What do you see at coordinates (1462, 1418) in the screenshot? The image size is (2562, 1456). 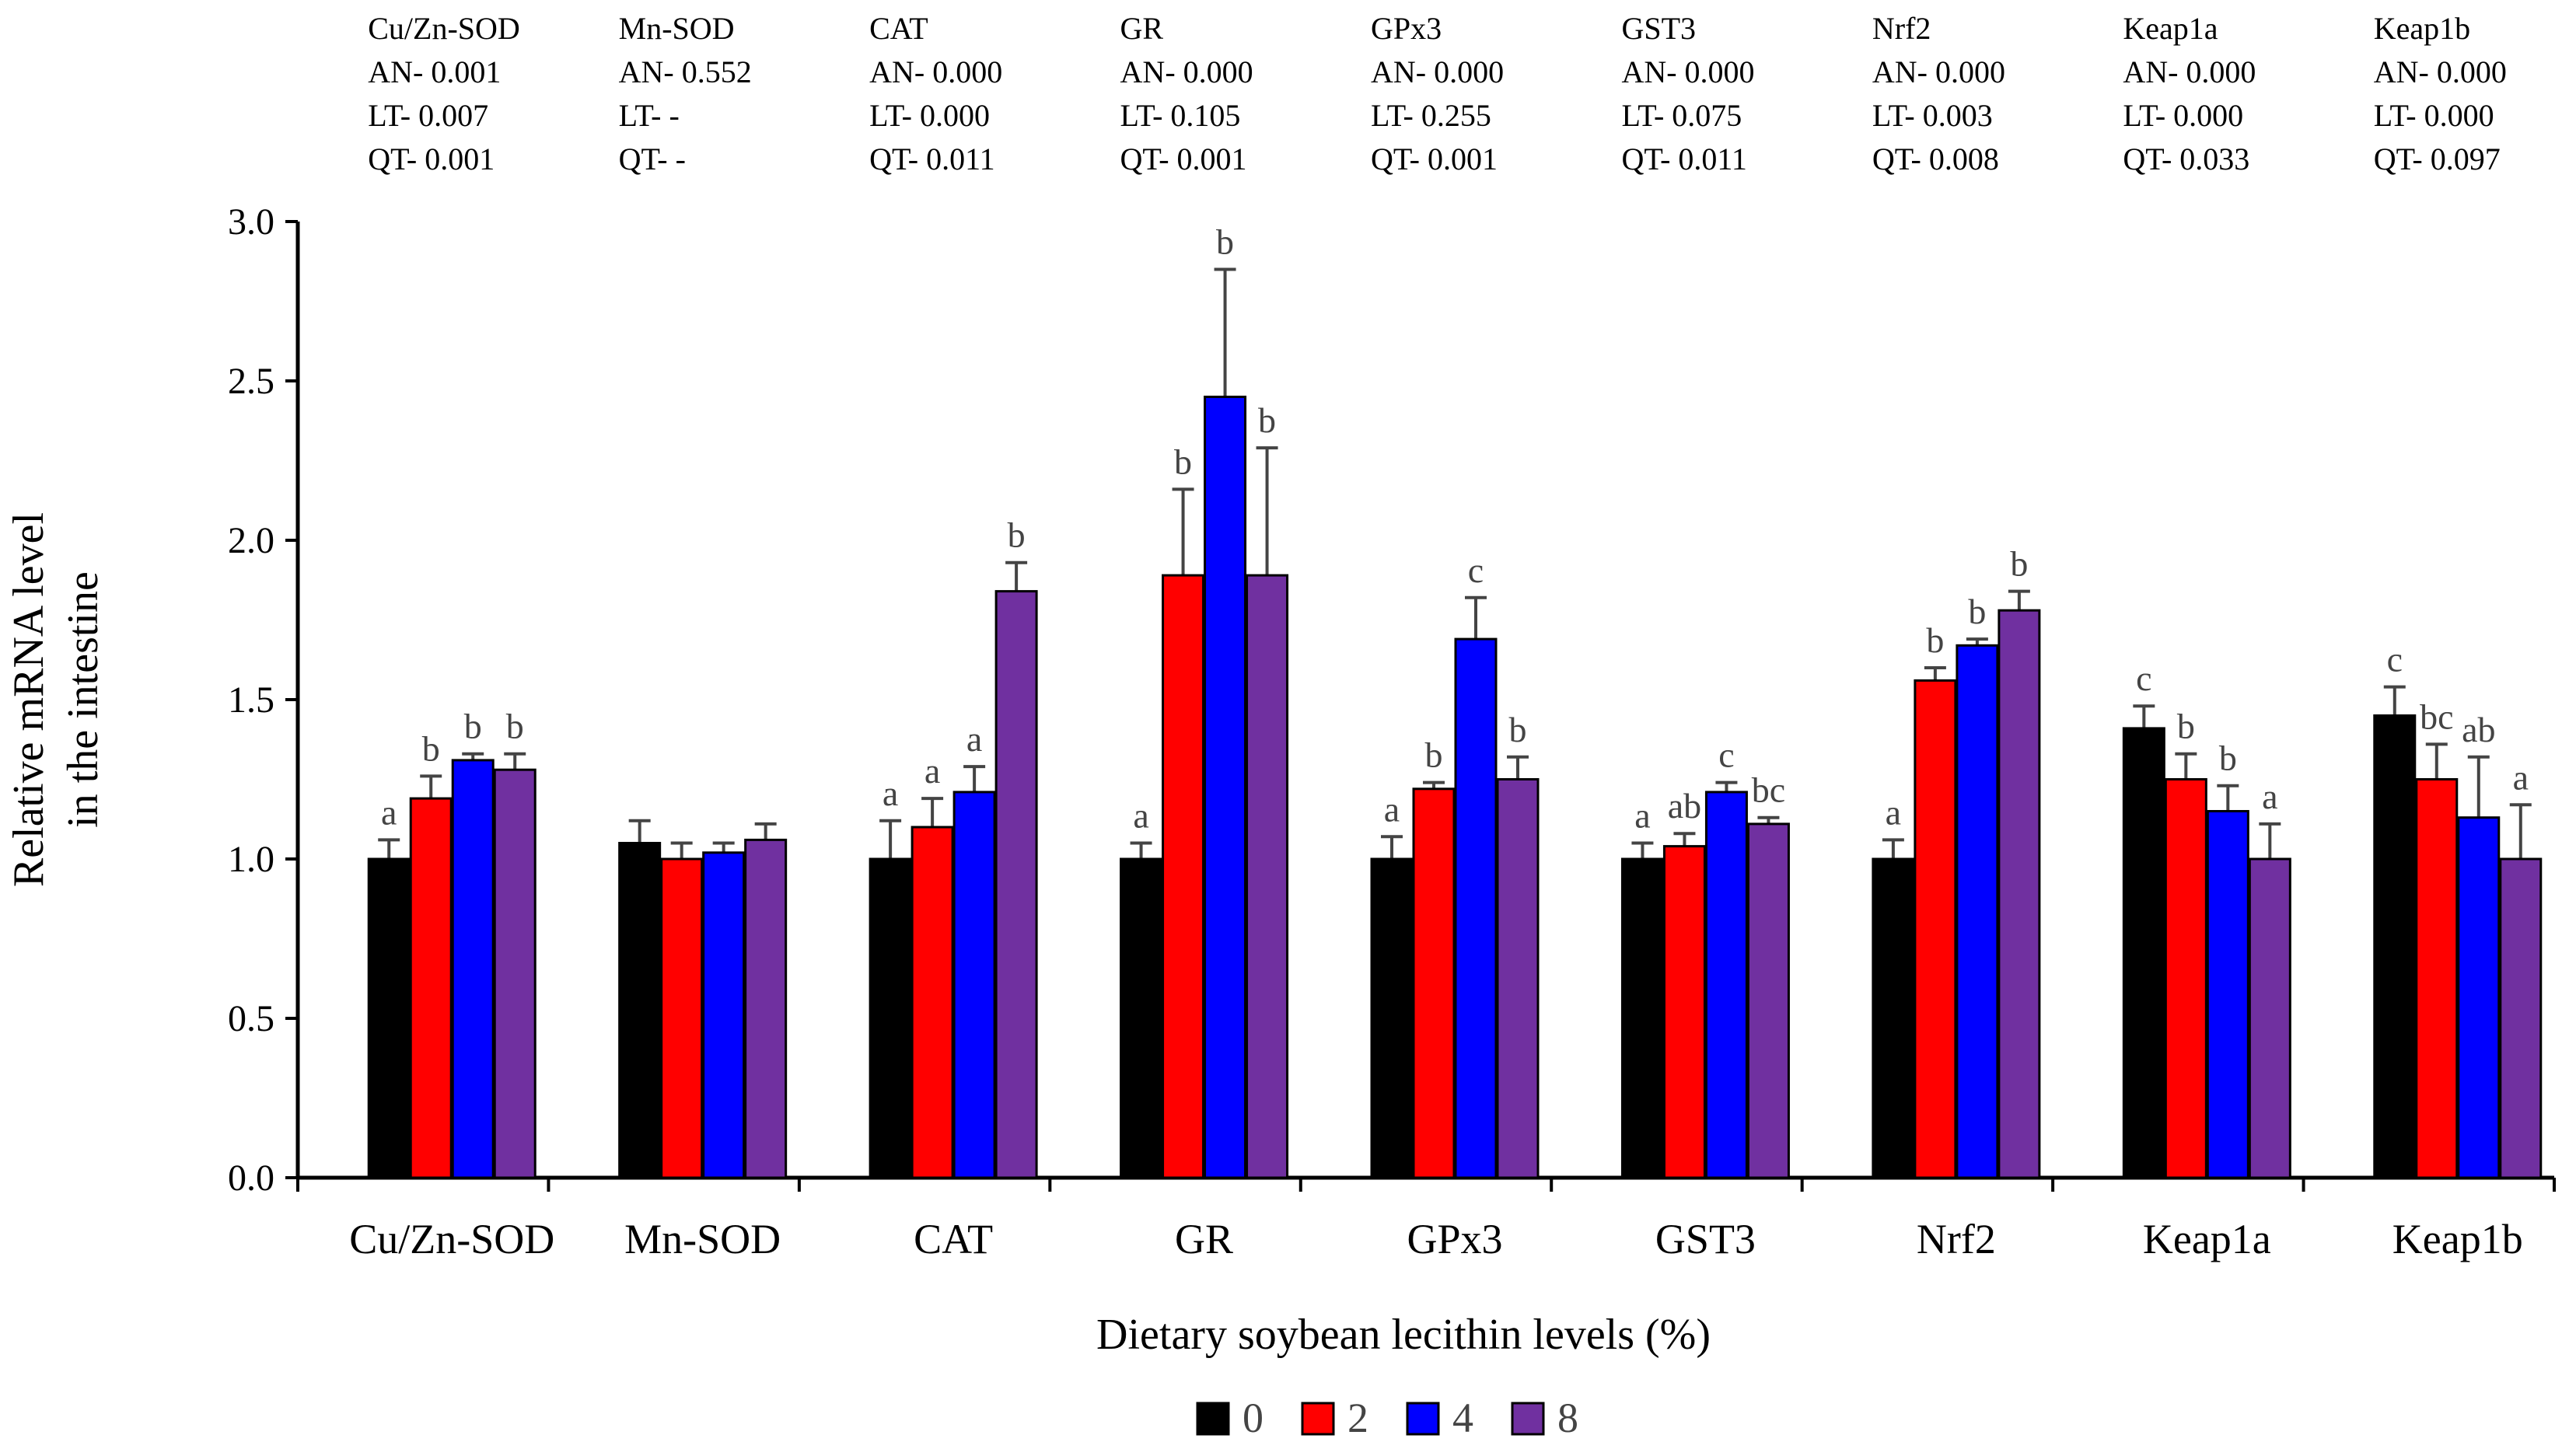 I see `legend-label: 4` at bounding box center [1462, 1418].